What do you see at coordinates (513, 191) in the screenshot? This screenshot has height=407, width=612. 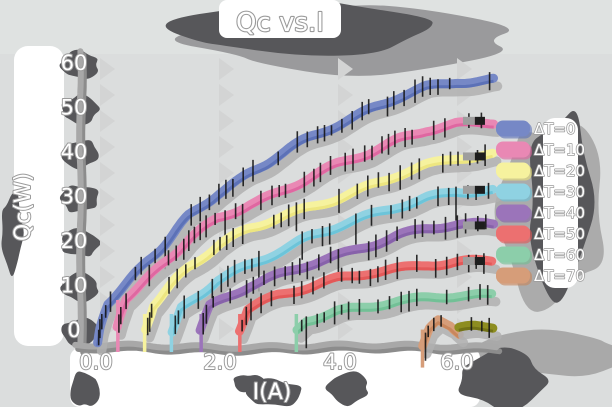 I see `legend-patch-ΔT=30` at bounding box center [513, 191].